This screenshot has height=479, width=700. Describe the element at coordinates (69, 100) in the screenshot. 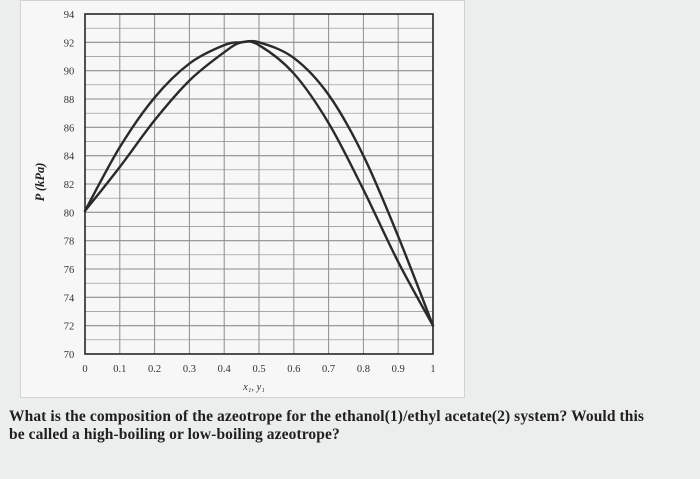

I see `y-tick-label: 88` at that location.